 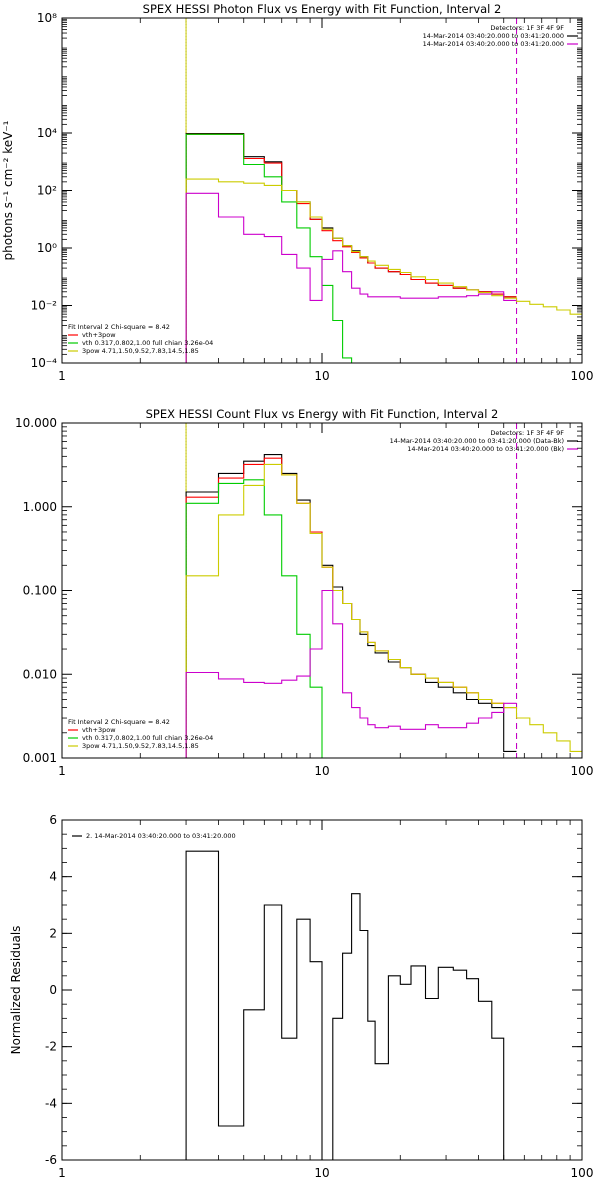 I want to click on y-axis-label: photons s⁻¹ cm⁻² keV⁻¹, so click(x=8, y=190).